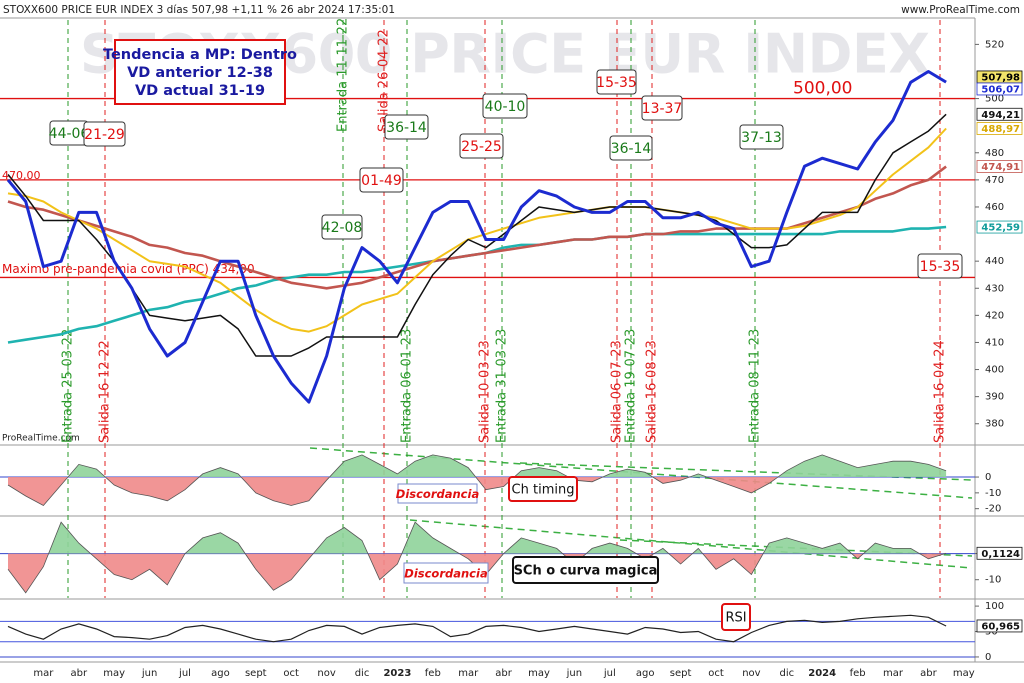  I want to click on x-tick-label: sept, so click(681, 673).